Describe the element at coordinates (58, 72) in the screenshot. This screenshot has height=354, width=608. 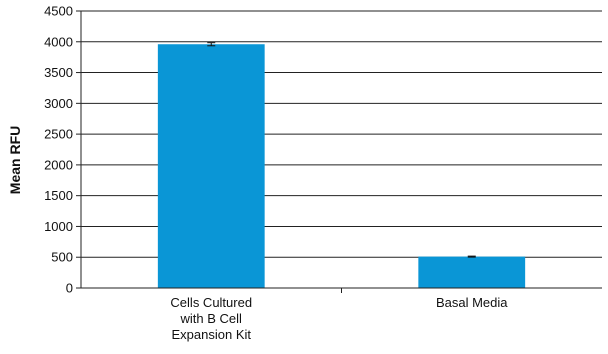
I see `y-tick-label: 3500` at that location.